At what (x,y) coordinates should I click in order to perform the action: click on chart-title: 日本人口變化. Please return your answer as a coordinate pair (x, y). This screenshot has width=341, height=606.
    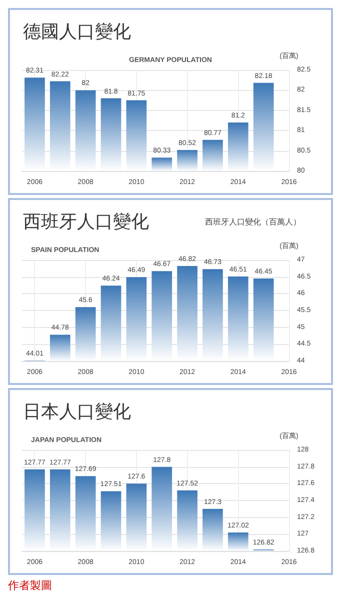
    Looking at the image, I should click on (77, 412).